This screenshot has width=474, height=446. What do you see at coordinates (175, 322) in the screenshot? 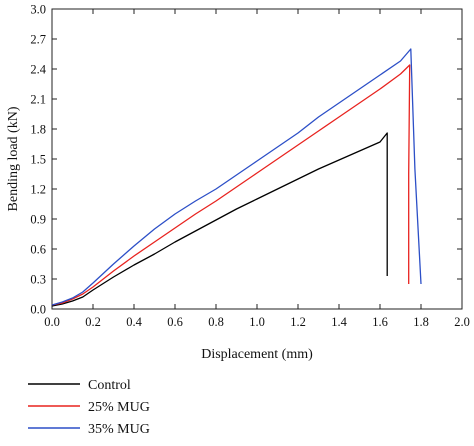
I see `x-tick-label-3: 0.6` at bounding box center [175, 322].